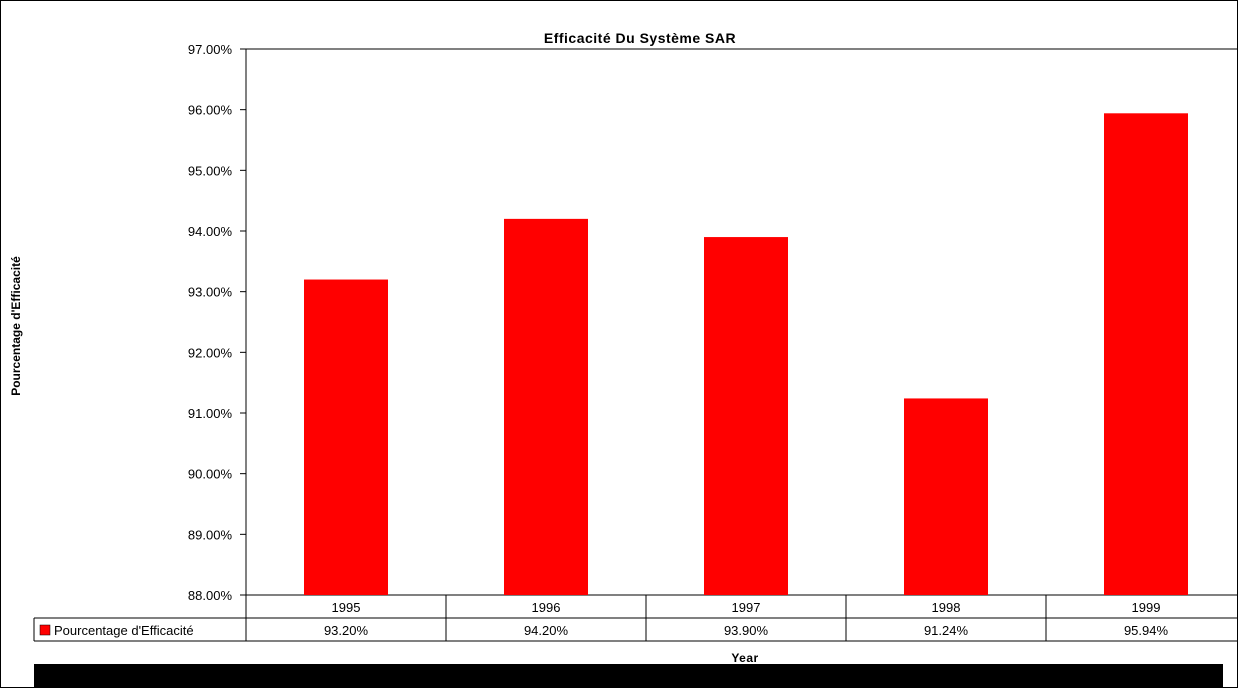 The height and width of the screenshot is (688, 1238). I want to click on y-axis-label: Pourcentage d'Efficacité, so click(16, 326).